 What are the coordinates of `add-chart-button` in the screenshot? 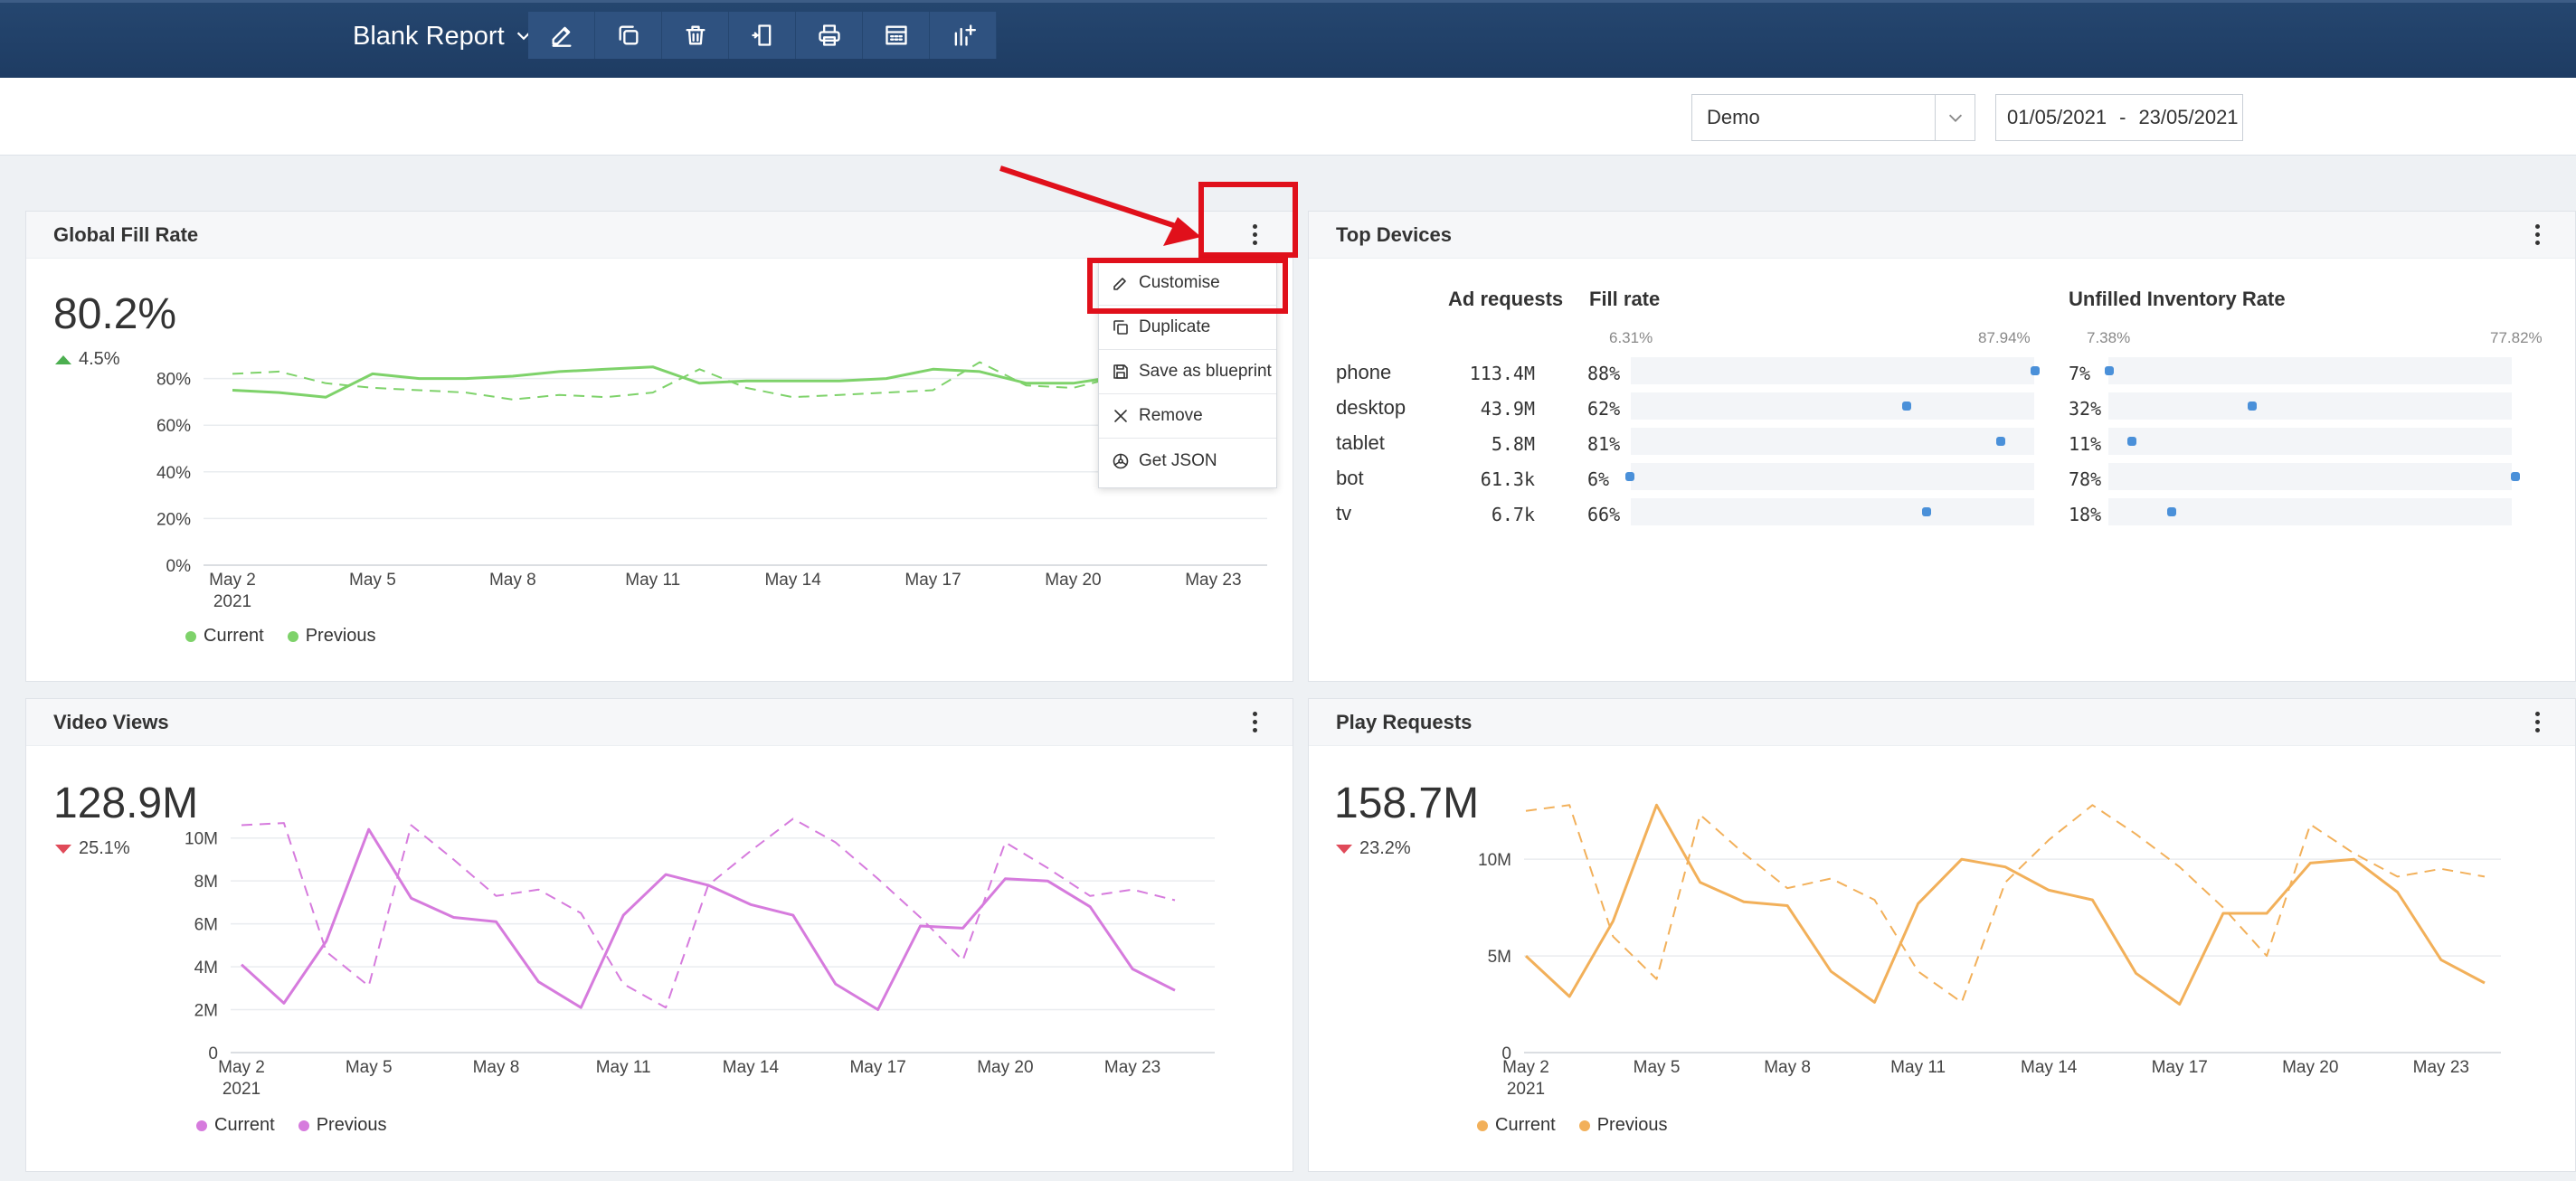 It's located at (963, 35).